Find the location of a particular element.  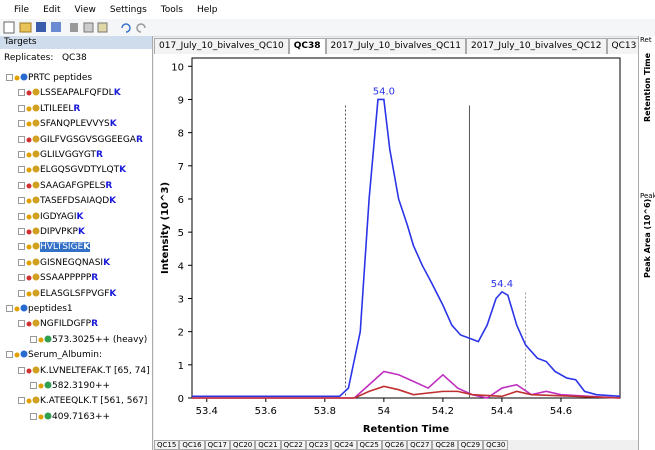

tab: 017_July_10_bivalves_QC10 is located at coordinates (221, 46).